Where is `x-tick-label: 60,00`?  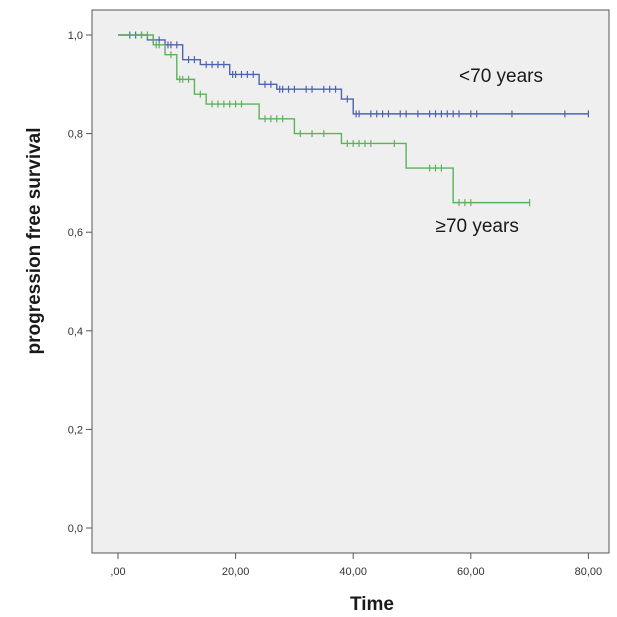 x-tick-label: 60,00 is located at coordinates (471, 572).